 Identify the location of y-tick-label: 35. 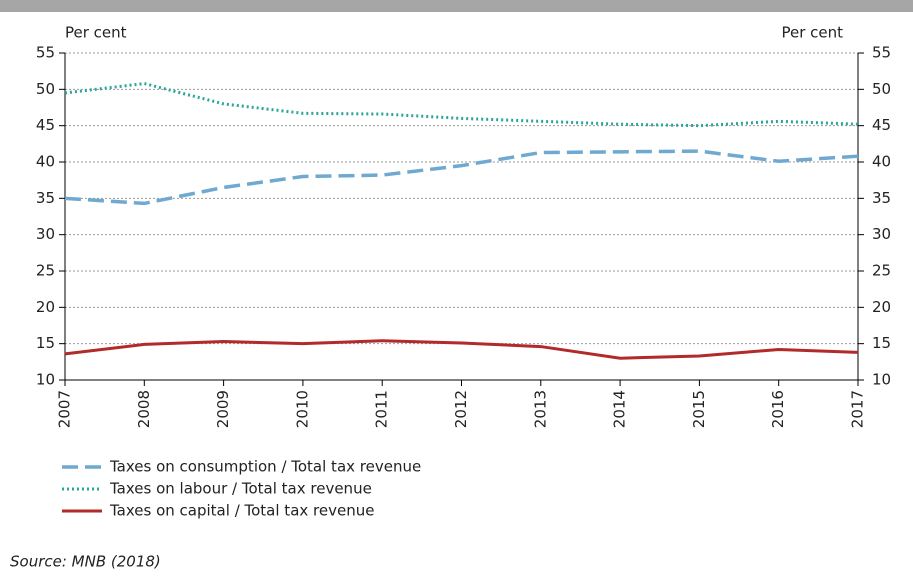
(45, 198).